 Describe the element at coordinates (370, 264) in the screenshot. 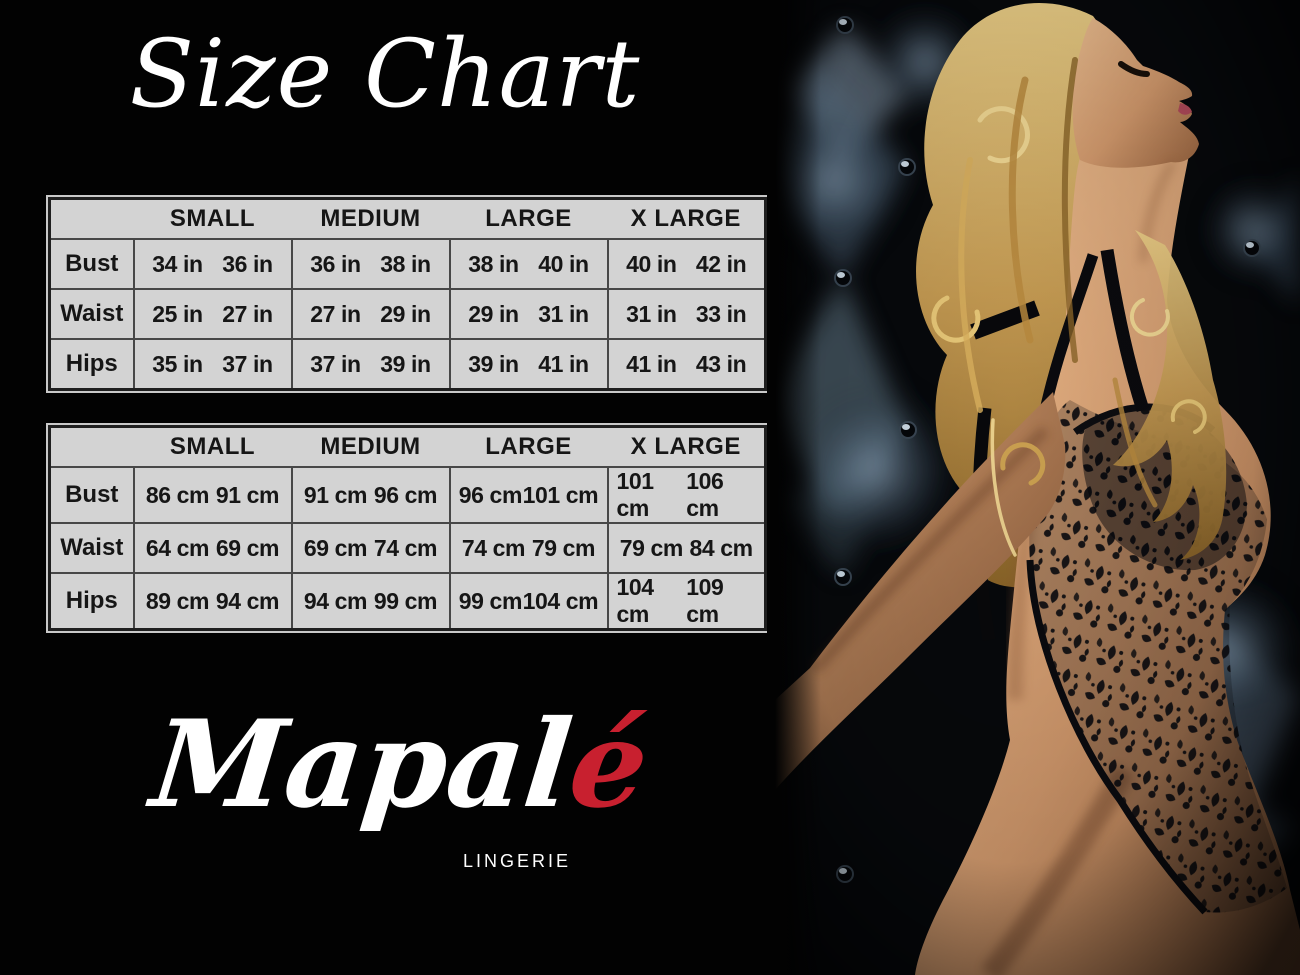

I see `measure-cell: 36 in 38 in` at that location.